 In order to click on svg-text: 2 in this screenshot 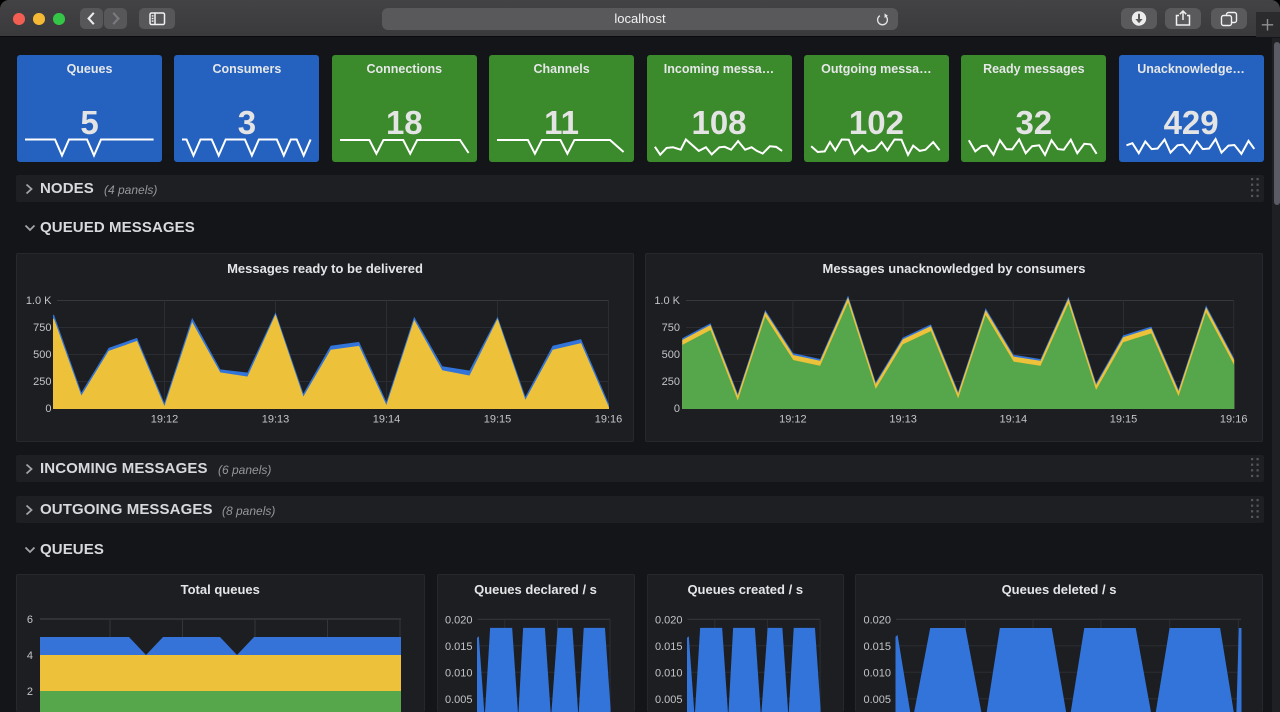, I will do `click(30, 692)`.